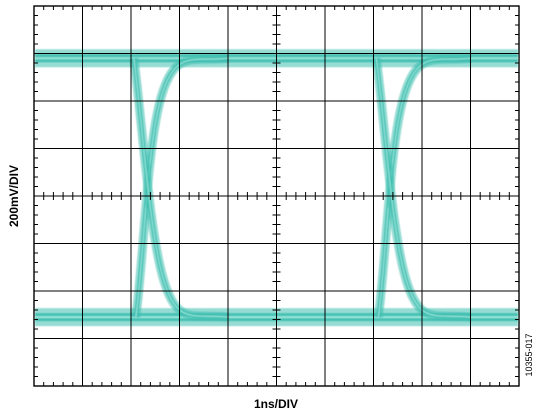 The width and height of the screenshot is (535, 419). Describe the element at coordinates (14, 196) in the screenshot. I see `y-axis-label: 200mV/DIV` at that location.